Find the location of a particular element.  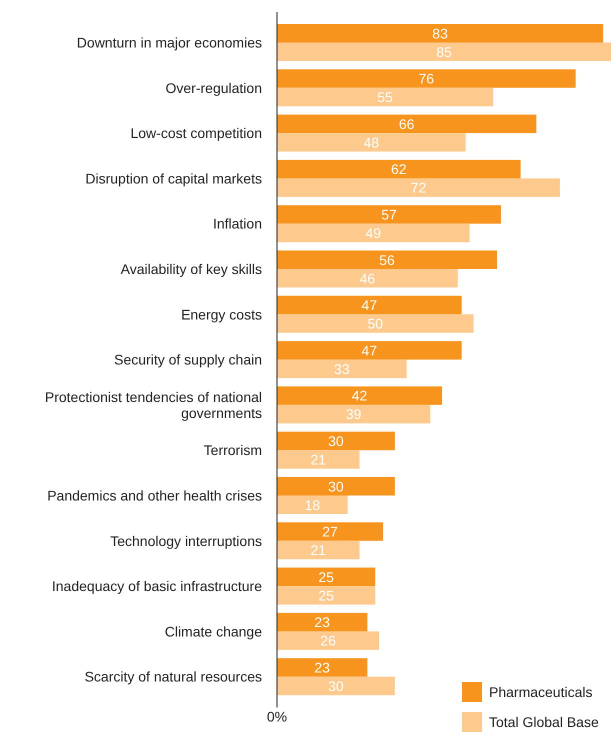

data-label: 56 is located at coordinates (387, 260).